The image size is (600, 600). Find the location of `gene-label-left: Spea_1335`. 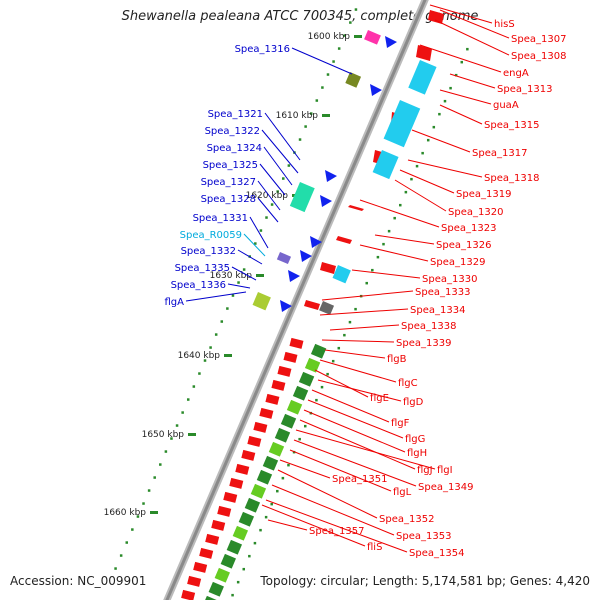

gene-label-left: Spea_1335 is located at coordinates (202, 268).